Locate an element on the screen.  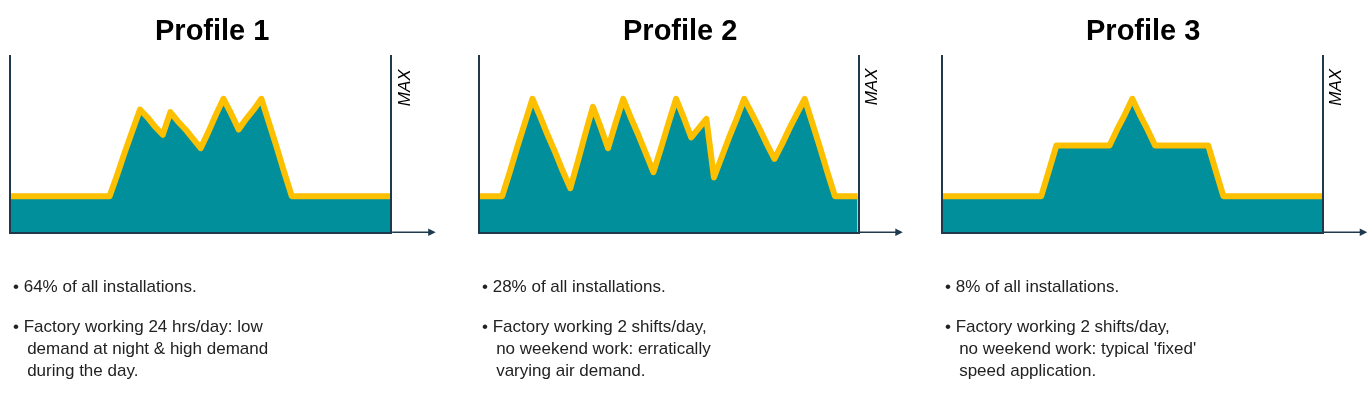
text: • 64% of all installations. is located at coordinates (105, 286).